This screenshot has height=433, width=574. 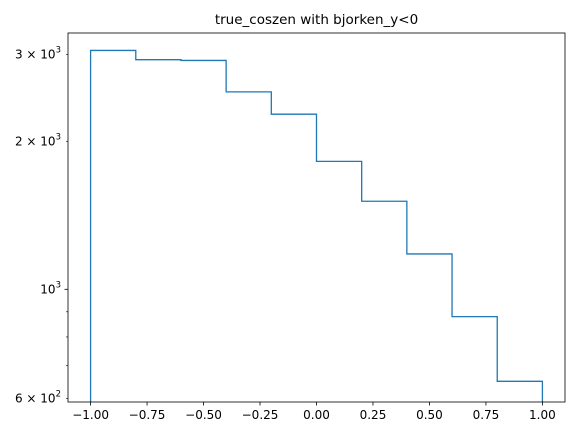 What do you see at coordinates (41, 225) in the screenshot?
I see `y-axis: 103 6 × 102 2 × 103 3 × 103` at bounding box center [41, 225].